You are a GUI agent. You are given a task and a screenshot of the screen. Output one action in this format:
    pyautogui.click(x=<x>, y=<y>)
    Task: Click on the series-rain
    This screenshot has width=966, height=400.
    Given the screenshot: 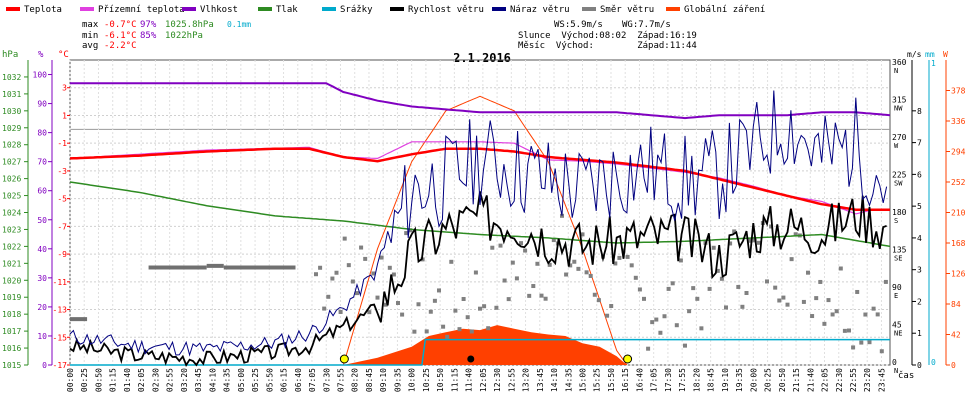 What is the action you would take?
    pyautogui.click(x=480, y=352)
    